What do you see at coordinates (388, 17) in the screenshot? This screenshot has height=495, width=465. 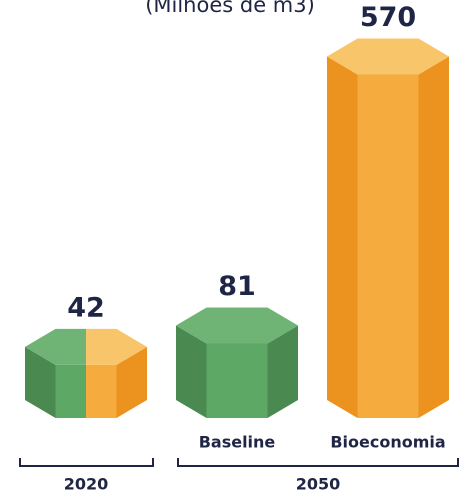 I see `value-label: 570` at bounding box center [388, 17].